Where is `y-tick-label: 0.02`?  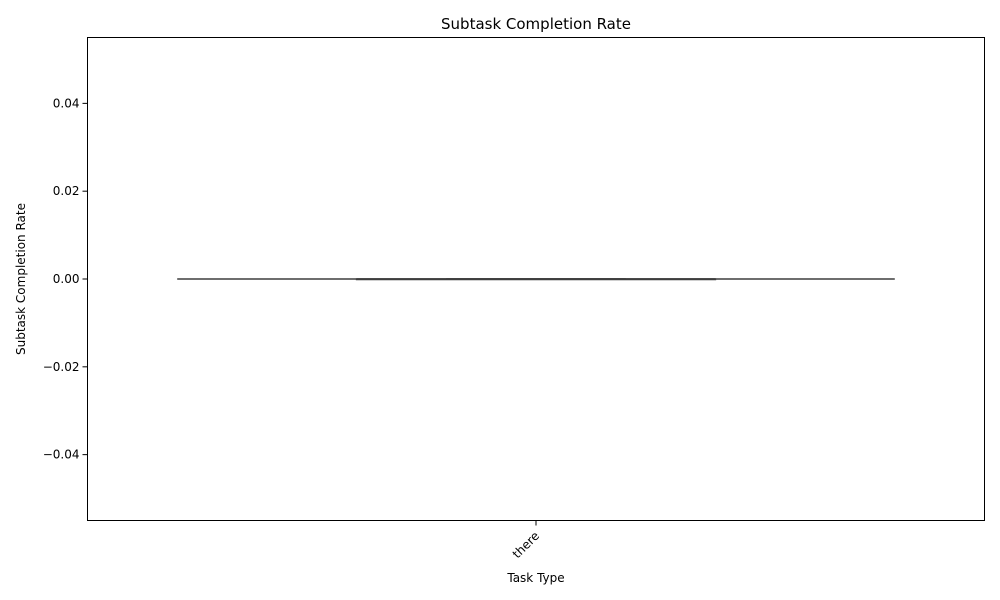 y-tick-label: 0.02 is located at coordinates (66, 191).